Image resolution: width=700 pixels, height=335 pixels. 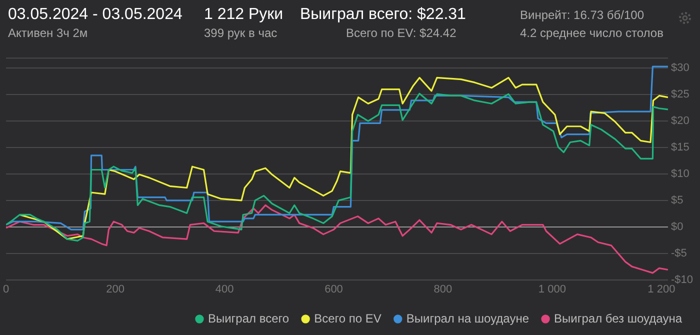 I want to click on text: Выиграл всего: $22.31, so click(x=383, y=15).